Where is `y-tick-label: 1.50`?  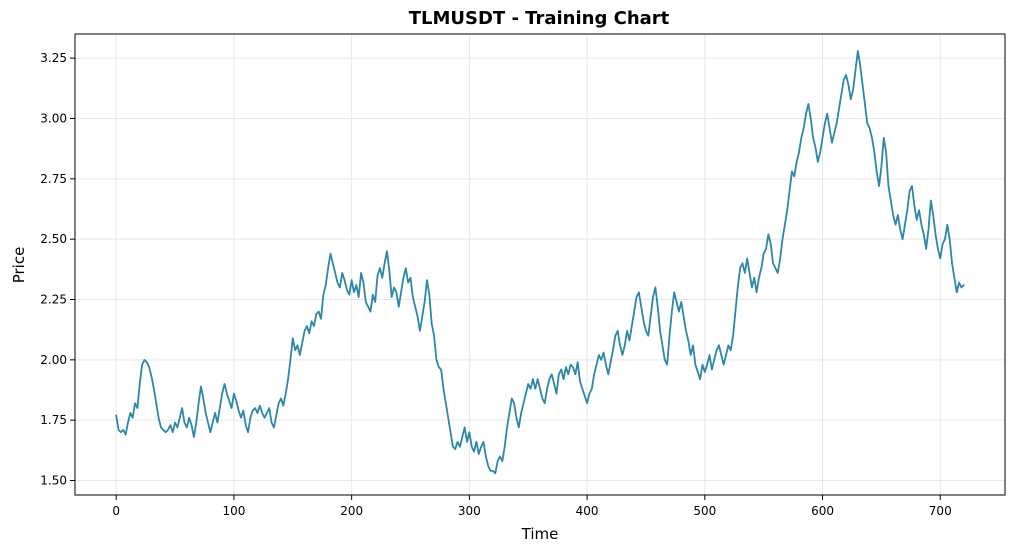
y-tick-label: 1.50 is located at coordinates (53, 481).